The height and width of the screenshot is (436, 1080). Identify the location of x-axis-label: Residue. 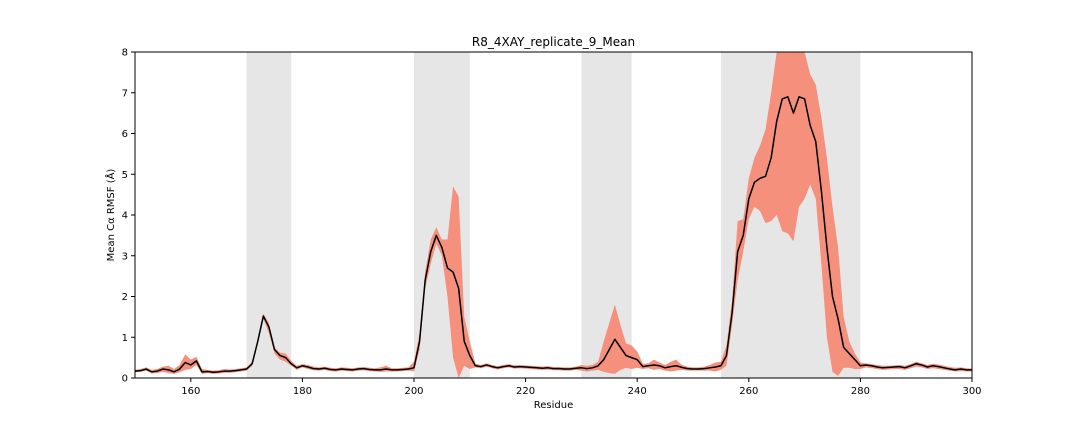
(553, 405).